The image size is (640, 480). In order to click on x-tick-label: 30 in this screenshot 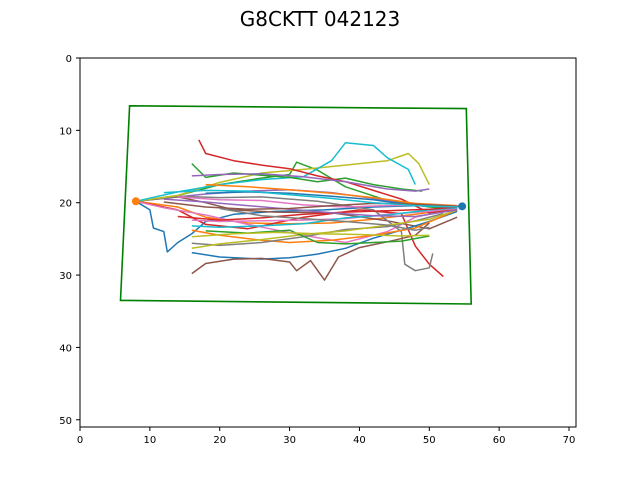, I will do `click(289, 440)`.